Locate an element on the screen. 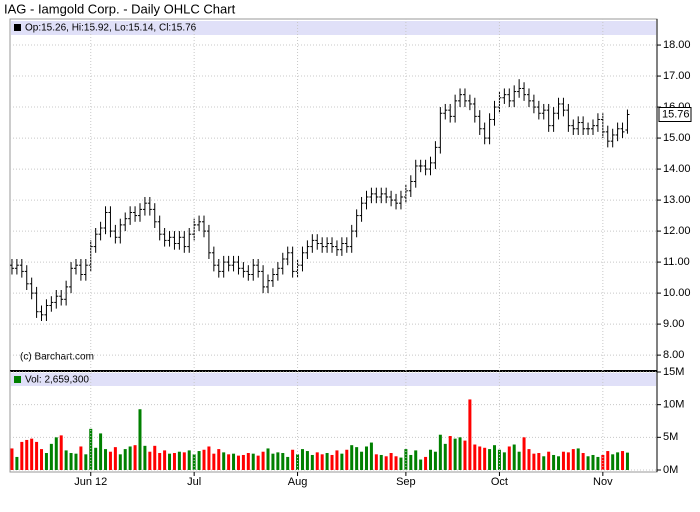  y-tick-label: 10.00 is located at coordinates (677, 293).